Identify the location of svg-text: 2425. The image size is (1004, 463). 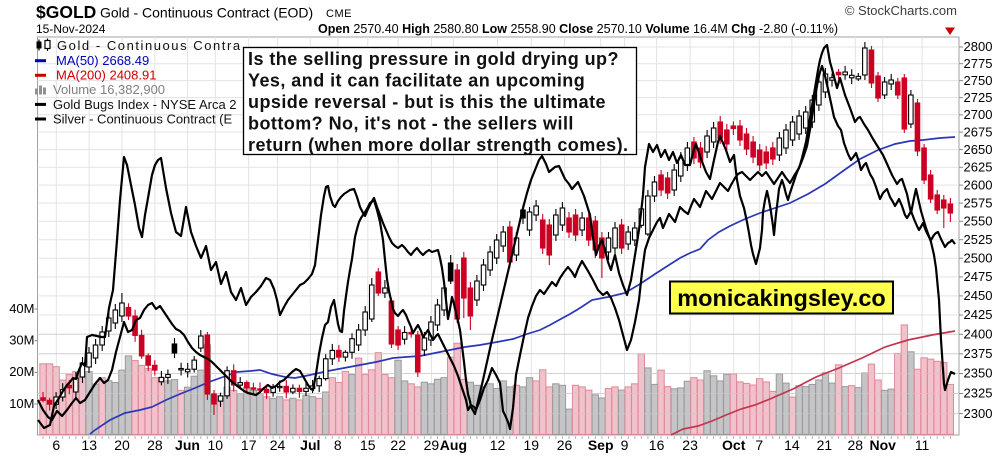
(978, 314).